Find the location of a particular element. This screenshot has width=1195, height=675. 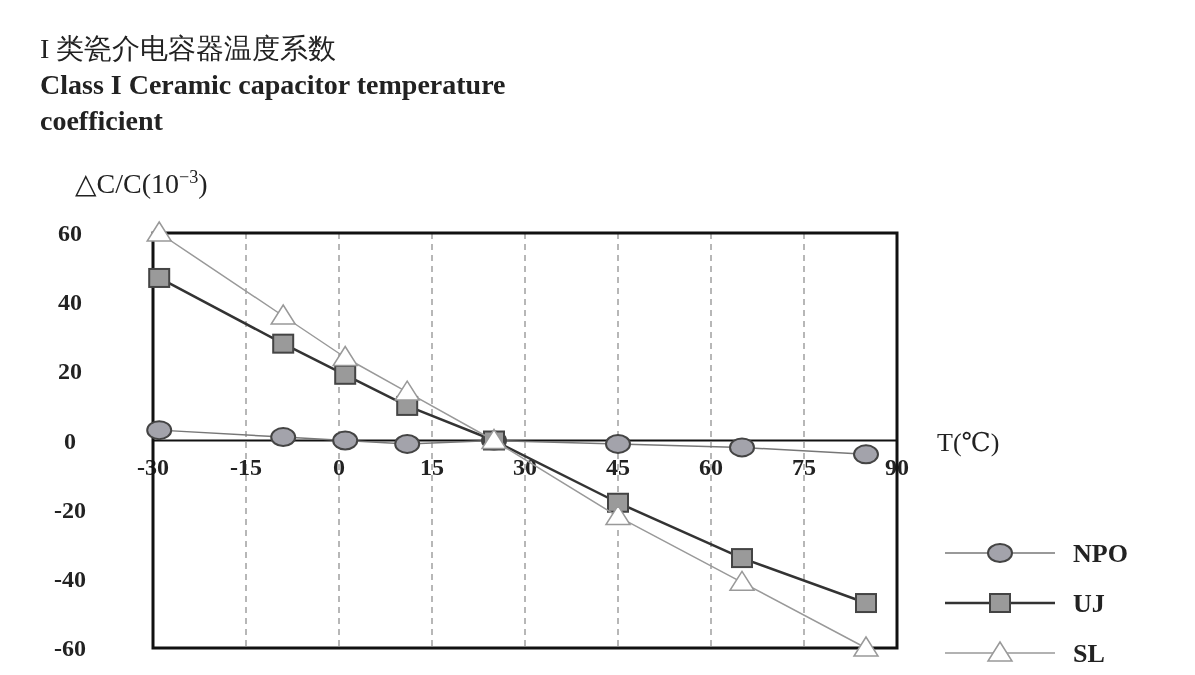

x-tick-label: 75 is located at coordinates (804, 466).